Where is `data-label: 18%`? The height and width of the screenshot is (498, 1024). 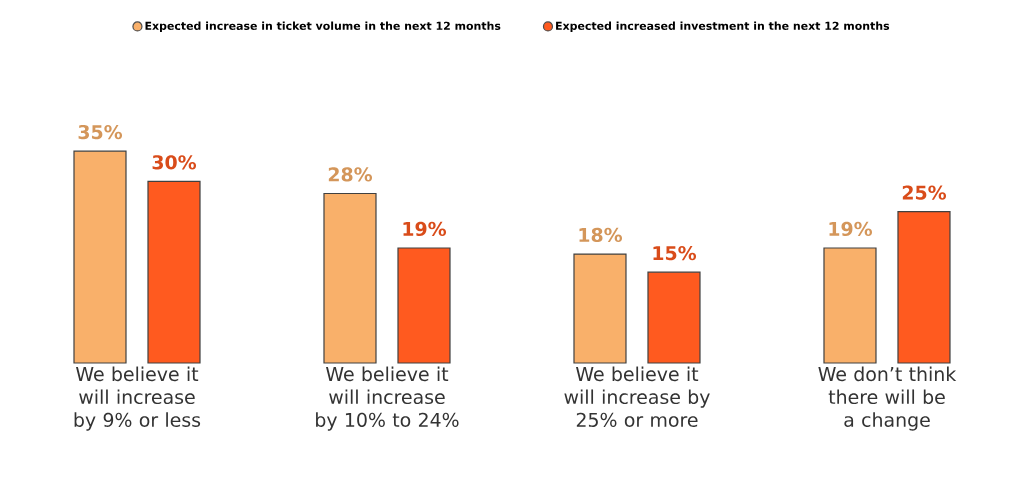 data-label: 18% is located at coordinates (601, 235).